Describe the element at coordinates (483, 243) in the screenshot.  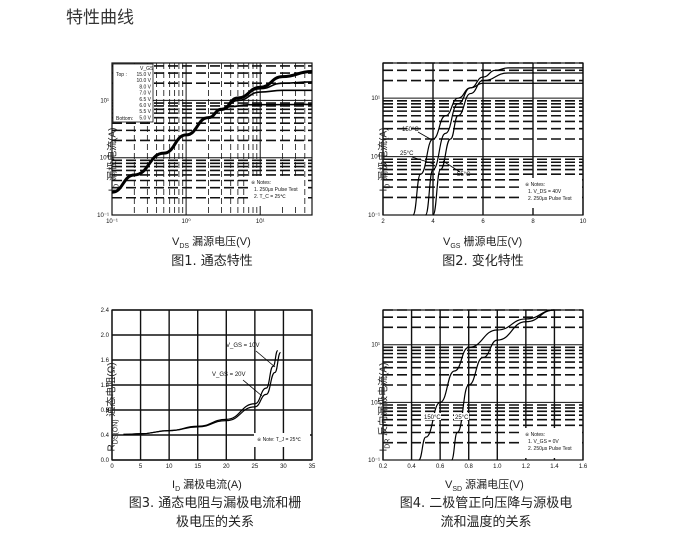
I see `chart2-xlabel: VGS 栅源电压(V)` at that location.